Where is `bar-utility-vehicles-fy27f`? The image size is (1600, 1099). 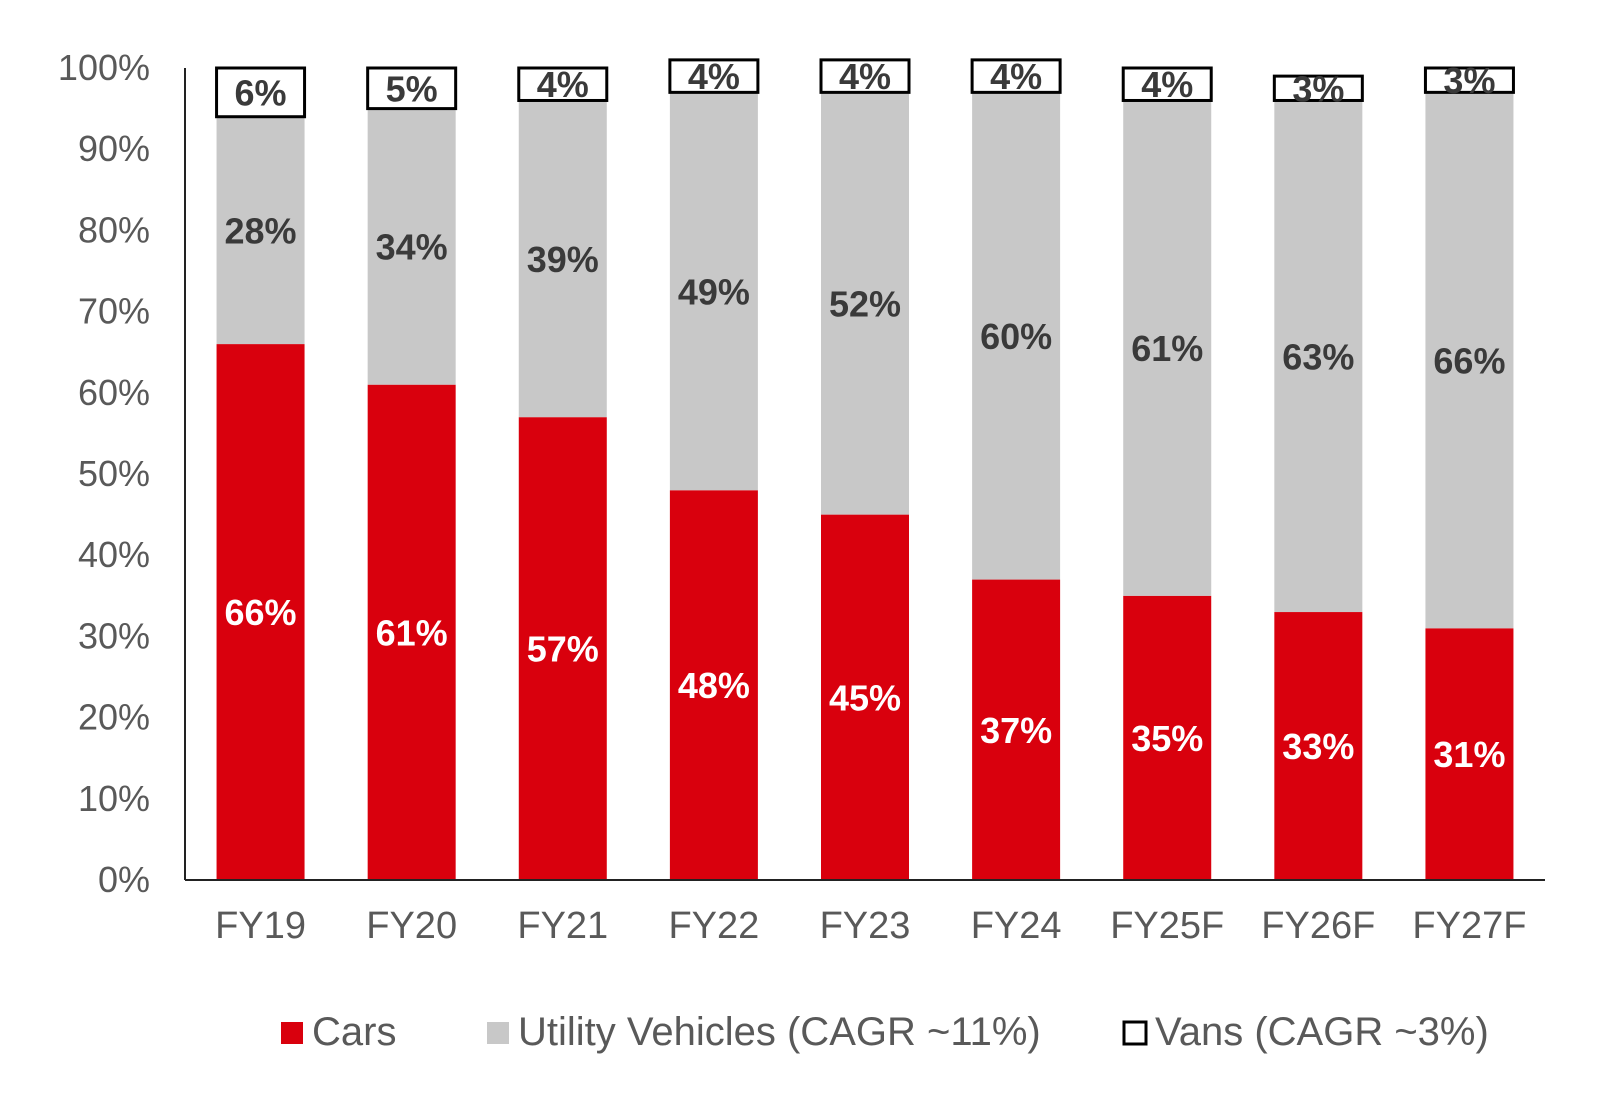 bar-utility-vehicles-fy27f is located at coordinates (1469, 360).